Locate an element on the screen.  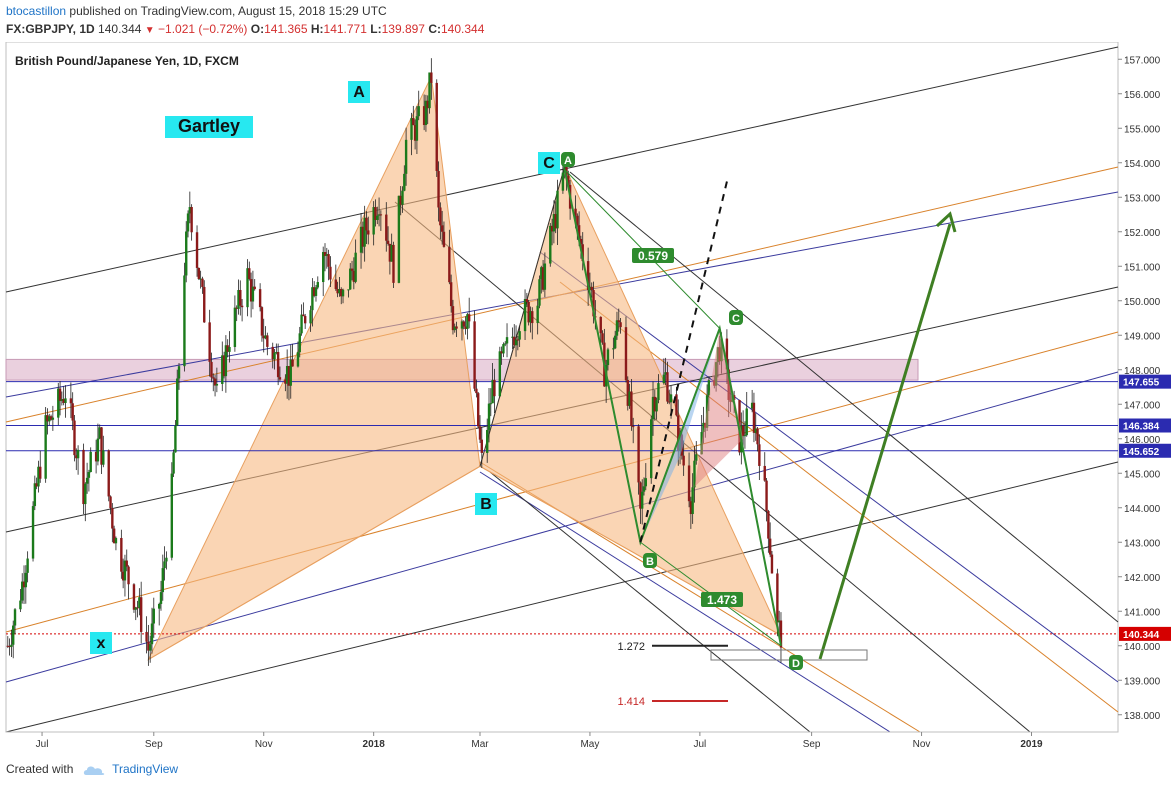
label-C: C is located at coordinates (549, 163).